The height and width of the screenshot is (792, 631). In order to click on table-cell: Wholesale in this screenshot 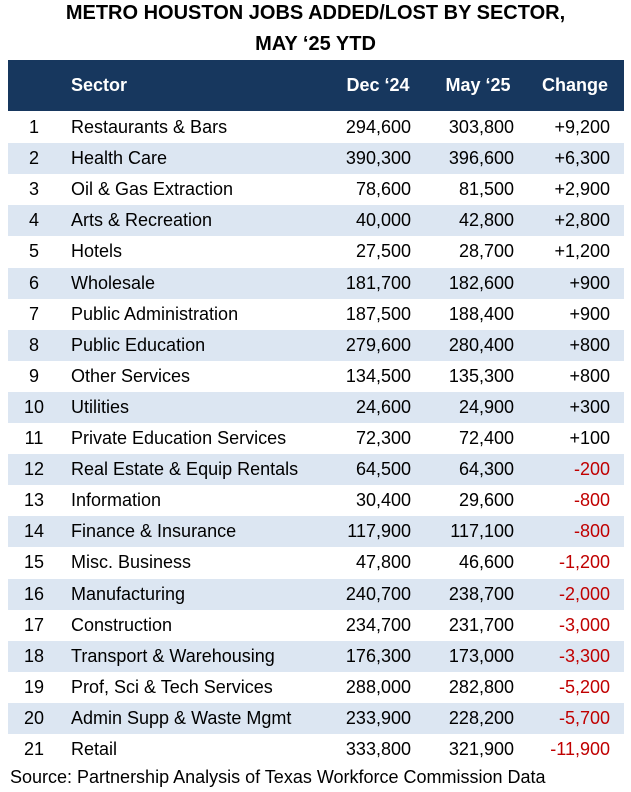, I will do `click(113, 282)`.